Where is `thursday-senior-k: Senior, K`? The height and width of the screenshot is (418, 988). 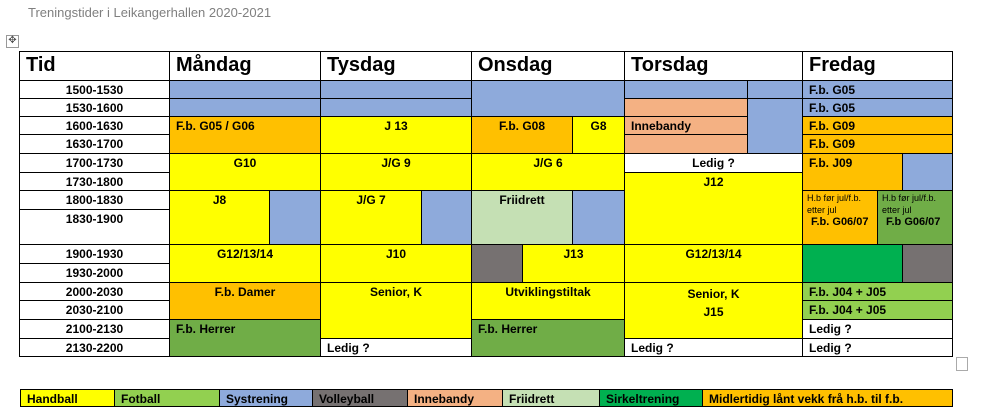
thursday-senior-k: Senior, K is located at coordinates (713, 294).